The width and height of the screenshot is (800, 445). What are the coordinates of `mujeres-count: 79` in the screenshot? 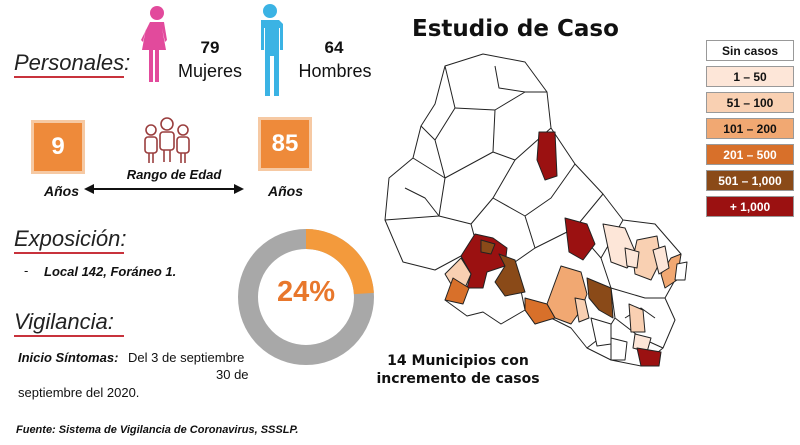 It's located at (210, 47).